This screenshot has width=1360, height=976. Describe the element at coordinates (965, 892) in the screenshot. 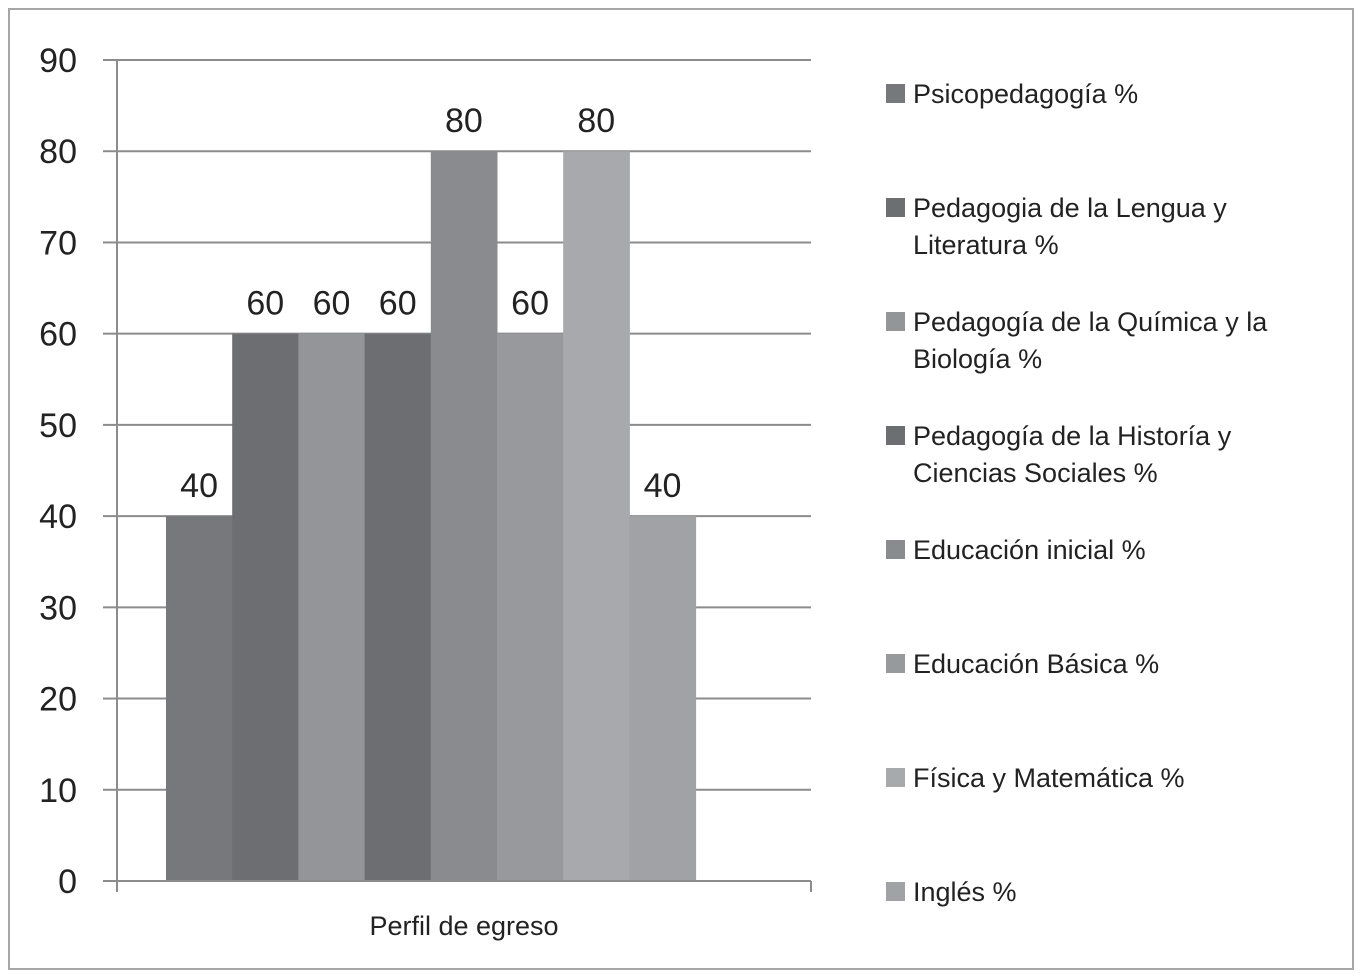

I see `legend-label: Inglés %` at that location.